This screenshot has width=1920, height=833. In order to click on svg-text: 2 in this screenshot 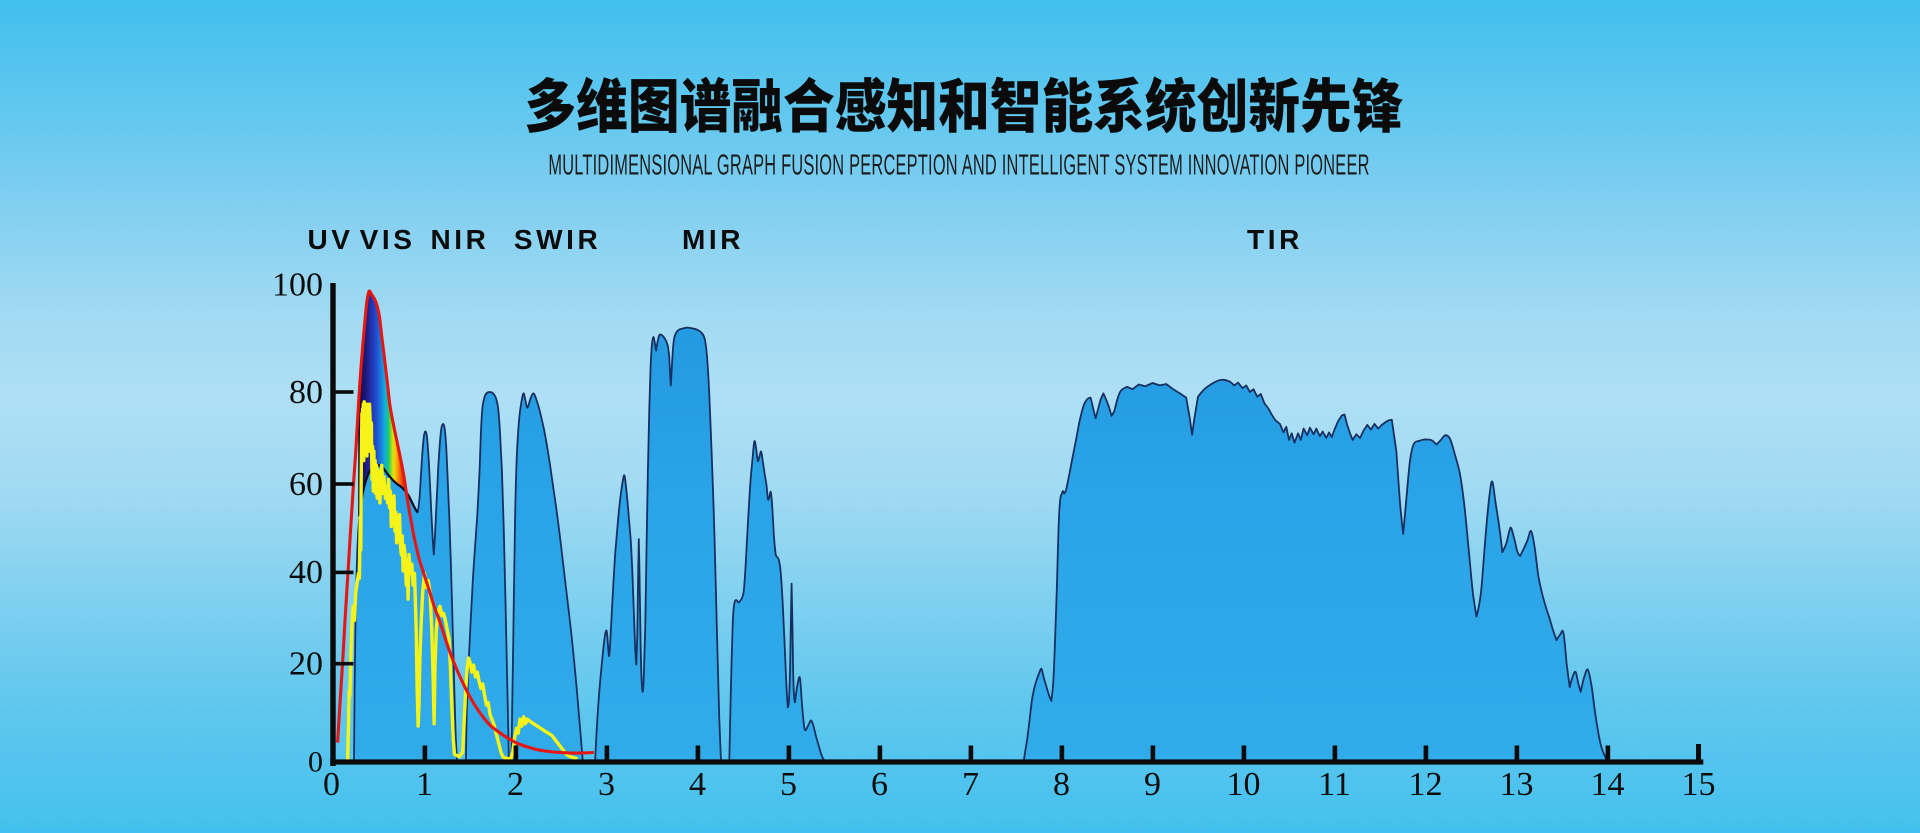, I will do `click(515, 784)`.